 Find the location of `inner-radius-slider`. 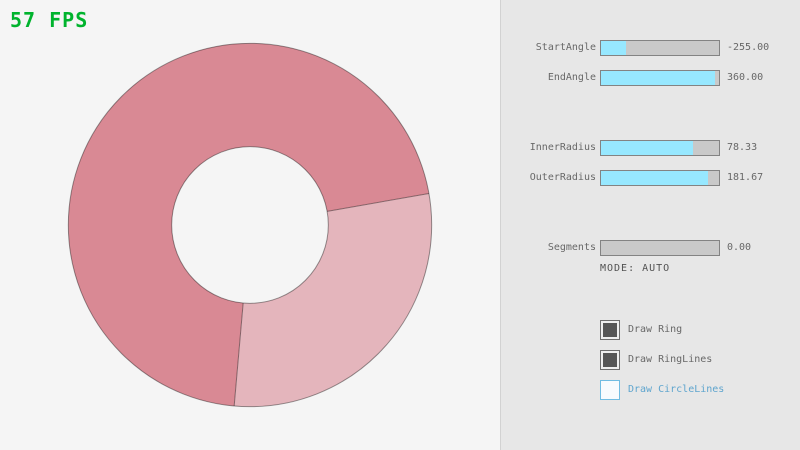

inner-radius-slider is located at coordinates (660, 148).